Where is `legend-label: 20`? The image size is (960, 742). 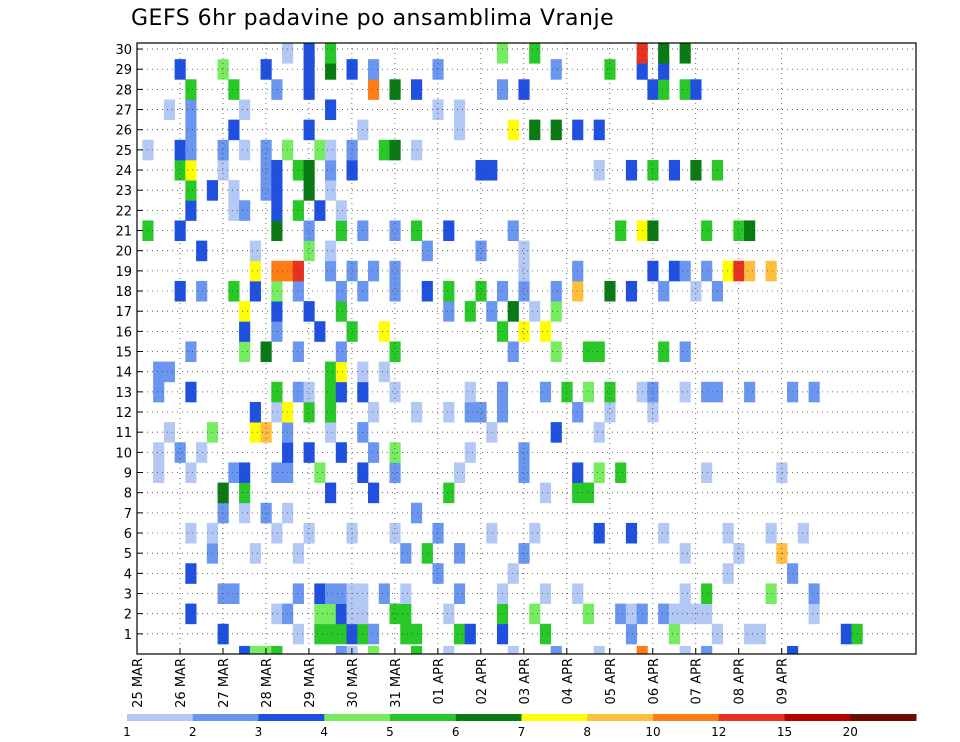 legend-label: 20 is located at coordinates (850, 732).